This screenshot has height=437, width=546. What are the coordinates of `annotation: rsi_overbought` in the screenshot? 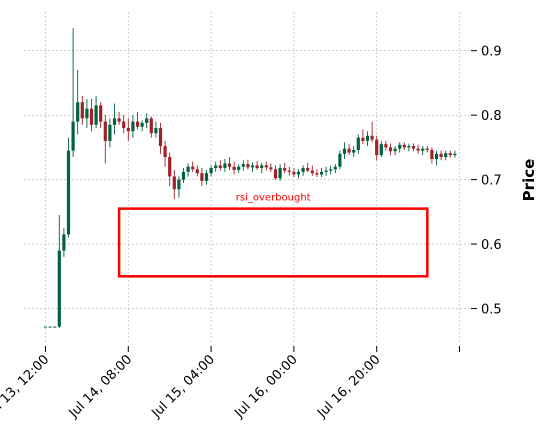 It's located at (273, 235).